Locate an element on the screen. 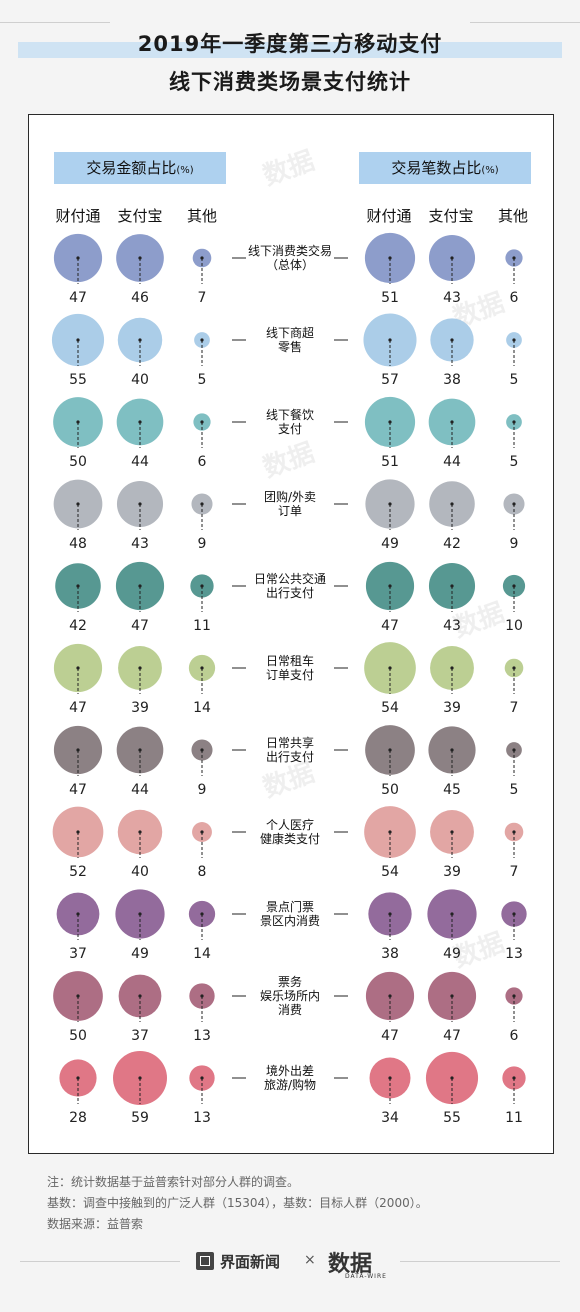 The width and height of the screenshot is (580, 1312). category-label-line: 线下商超 is located at coordinates (289, 333).